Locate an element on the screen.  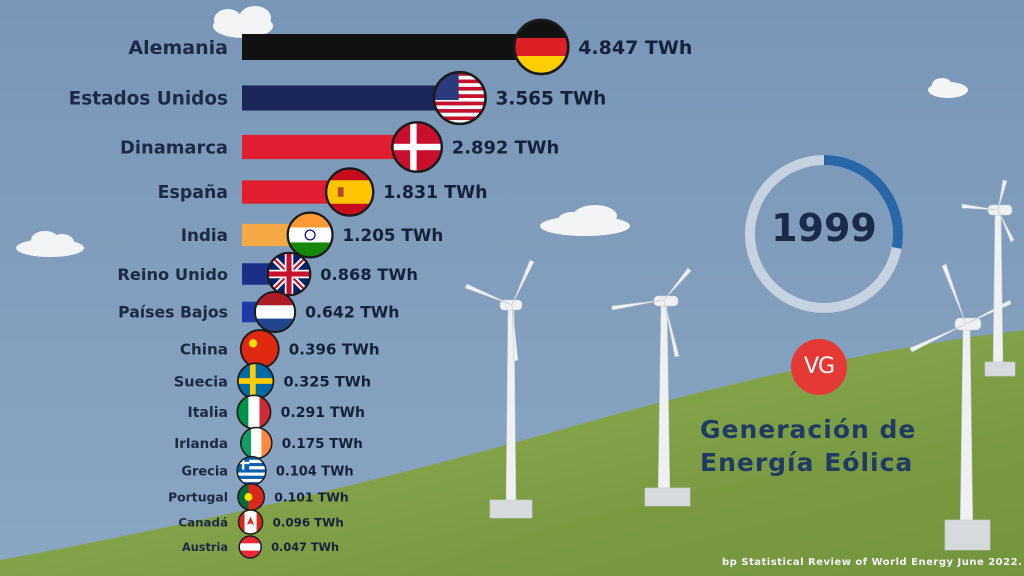
value-label: 0.325 TWh is located at coordinates (327, 381).